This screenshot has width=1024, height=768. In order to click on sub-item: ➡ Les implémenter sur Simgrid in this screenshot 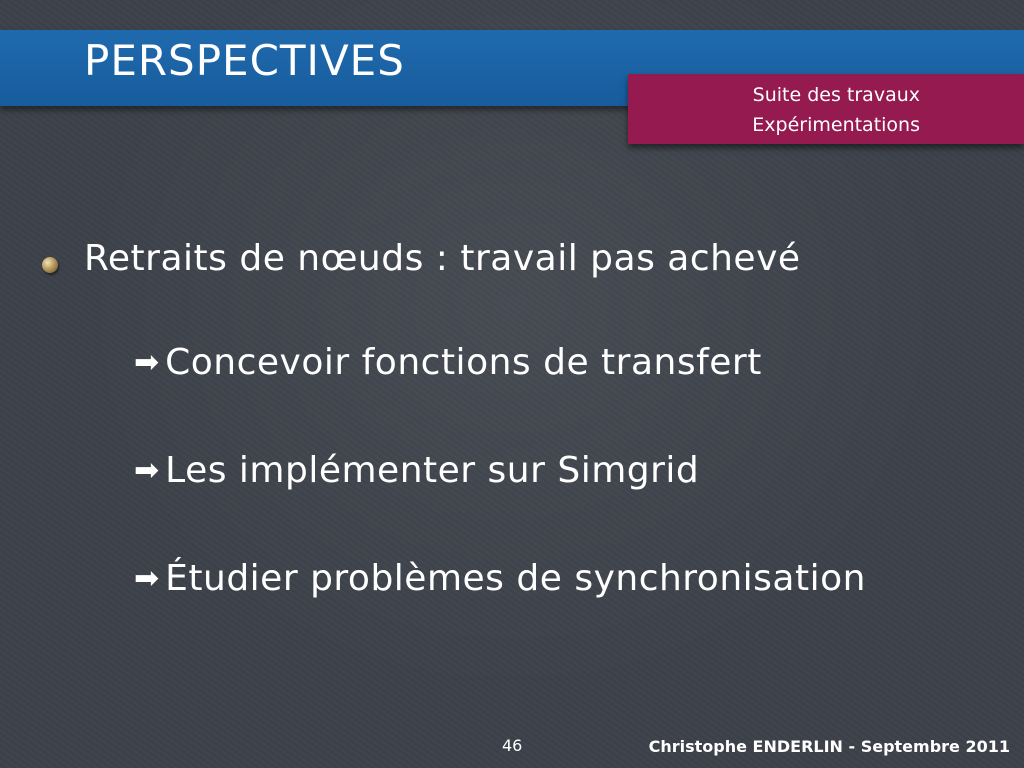, I will do `click(416, 470)`.